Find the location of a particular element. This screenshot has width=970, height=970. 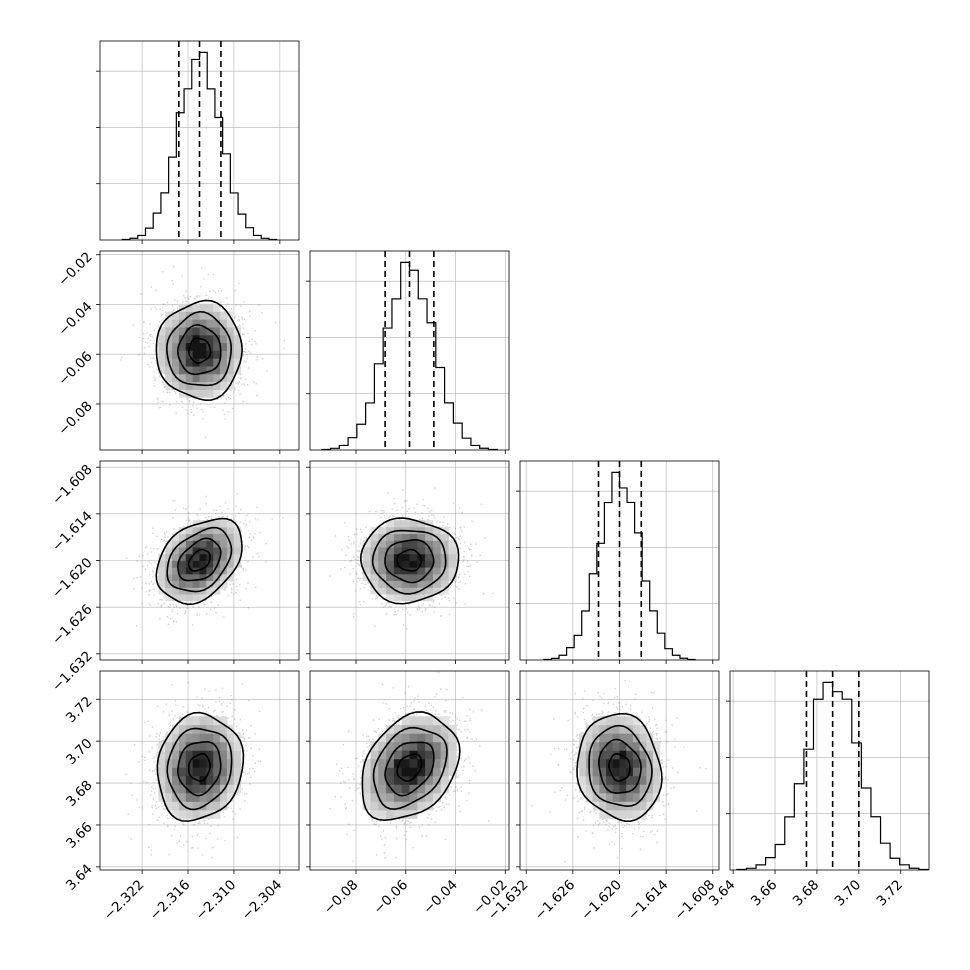

xtick-label-0-3: −2.304 is located at coordinates (262, 900).